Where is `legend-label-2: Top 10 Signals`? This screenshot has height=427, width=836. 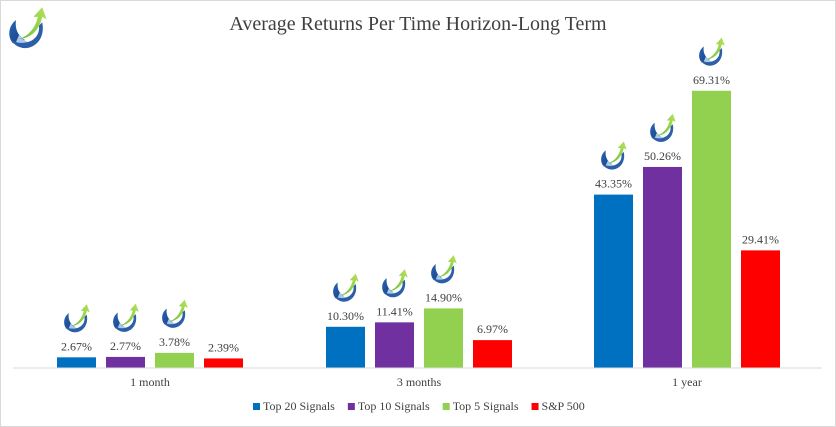 legend-label-2: Top 10 Signals is located at coordinates (394, 406).